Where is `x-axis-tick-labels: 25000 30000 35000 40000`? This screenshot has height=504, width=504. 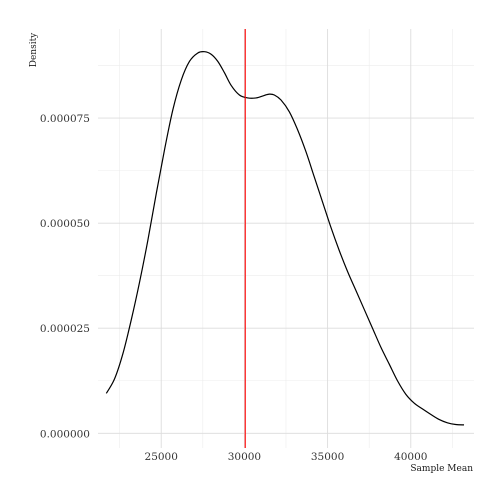
x-axis-tick-labels: 25000 30000 35000 40000 is located at coordinates (286, 457).